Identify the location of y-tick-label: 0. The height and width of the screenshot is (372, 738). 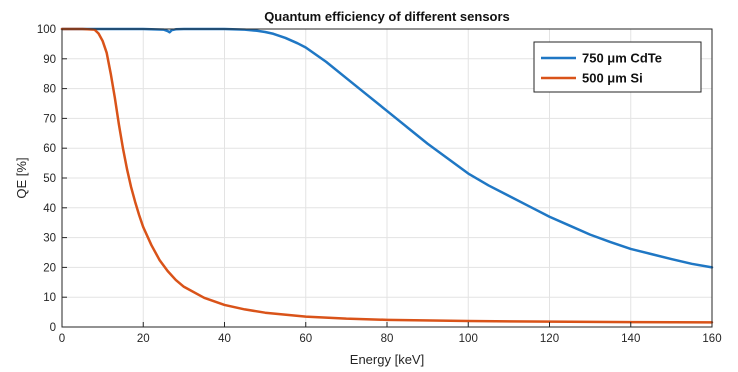
(53, 328).